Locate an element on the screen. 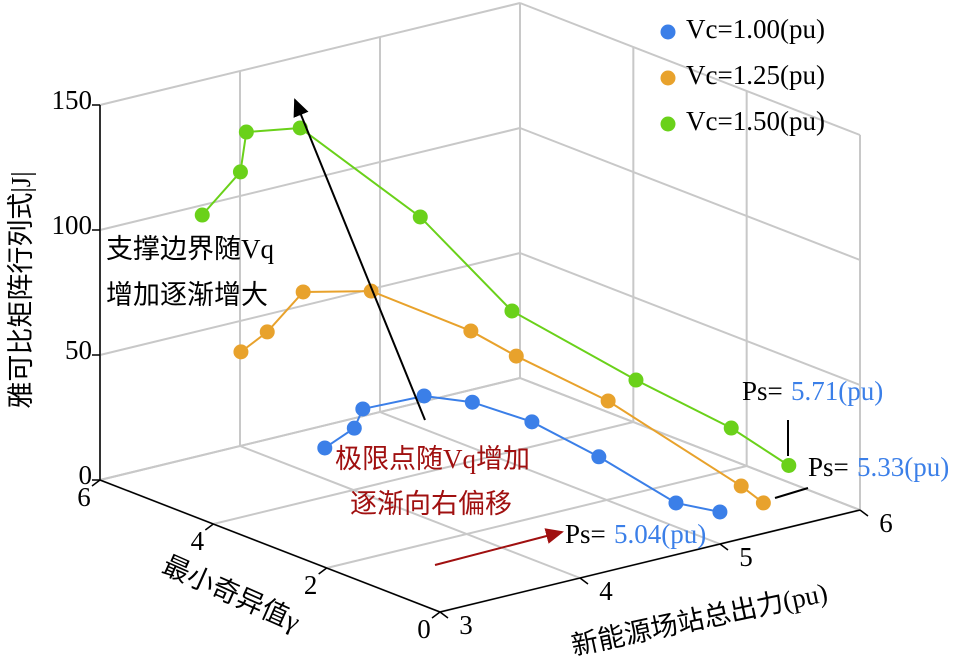 Image resolution: width=975 pixels, height=659 pixels. endpoint-label: 5.04(pu) is located at coordinates (660, 534).